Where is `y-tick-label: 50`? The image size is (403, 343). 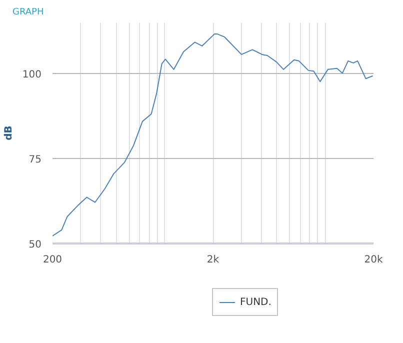 y-tick-label: 50 is located at coordinates (35, 245).